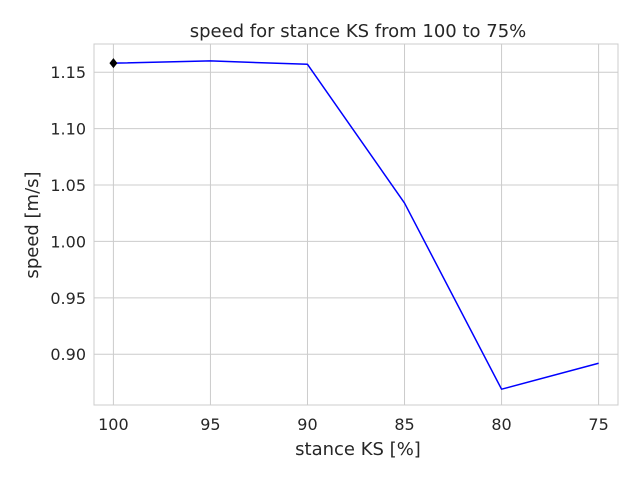 The image size is (640, 480). What do you see at coordinates (68, 72) in the screenshot?
I see `y-tick-label: 1.15` at bounding box center [68, 72].